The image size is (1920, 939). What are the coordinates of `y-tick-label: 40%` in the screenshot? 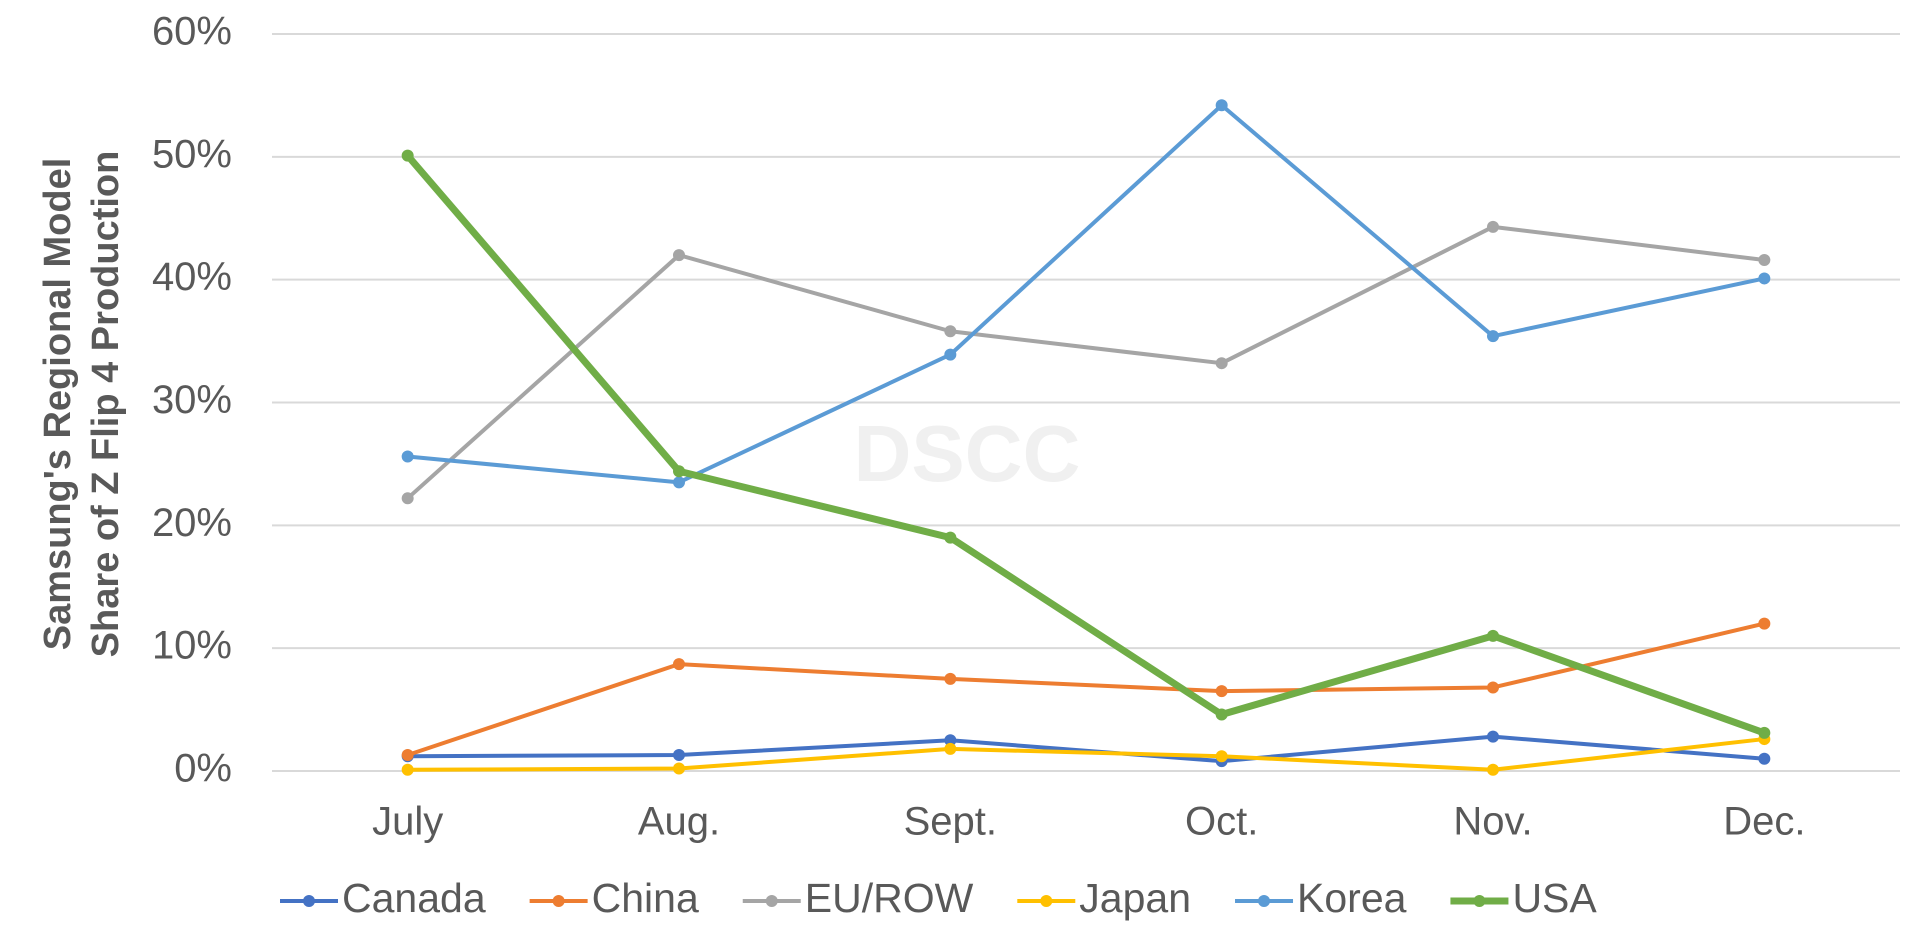 It's located at (192, 277).